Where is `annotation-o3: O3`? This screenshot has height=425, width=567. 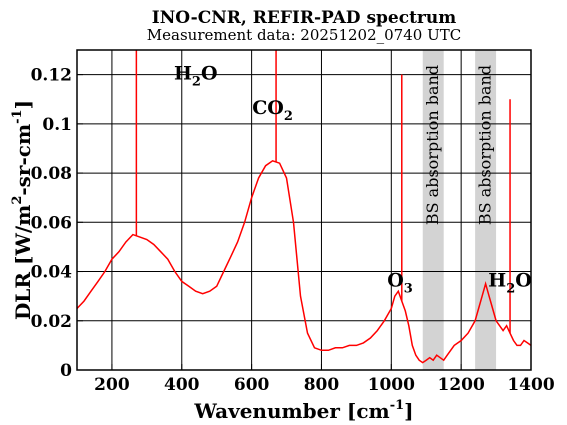
annotation-o3: O3 is located at coordinates (400, 282).